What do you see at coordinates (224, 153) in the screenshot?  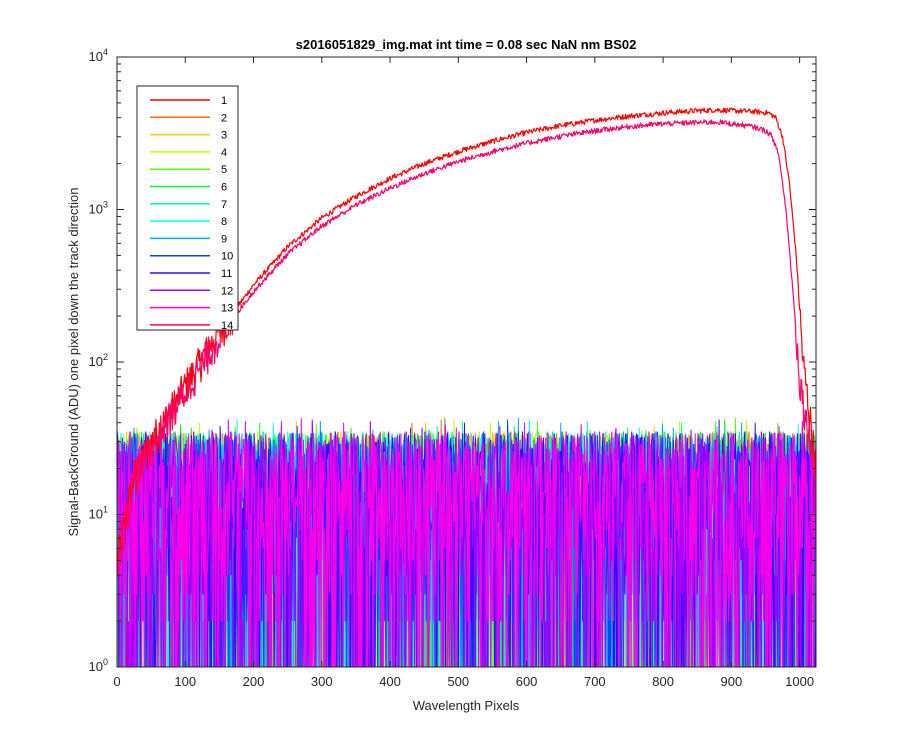 I see `legend-label-4: 4` at bounding box center [224, 153].